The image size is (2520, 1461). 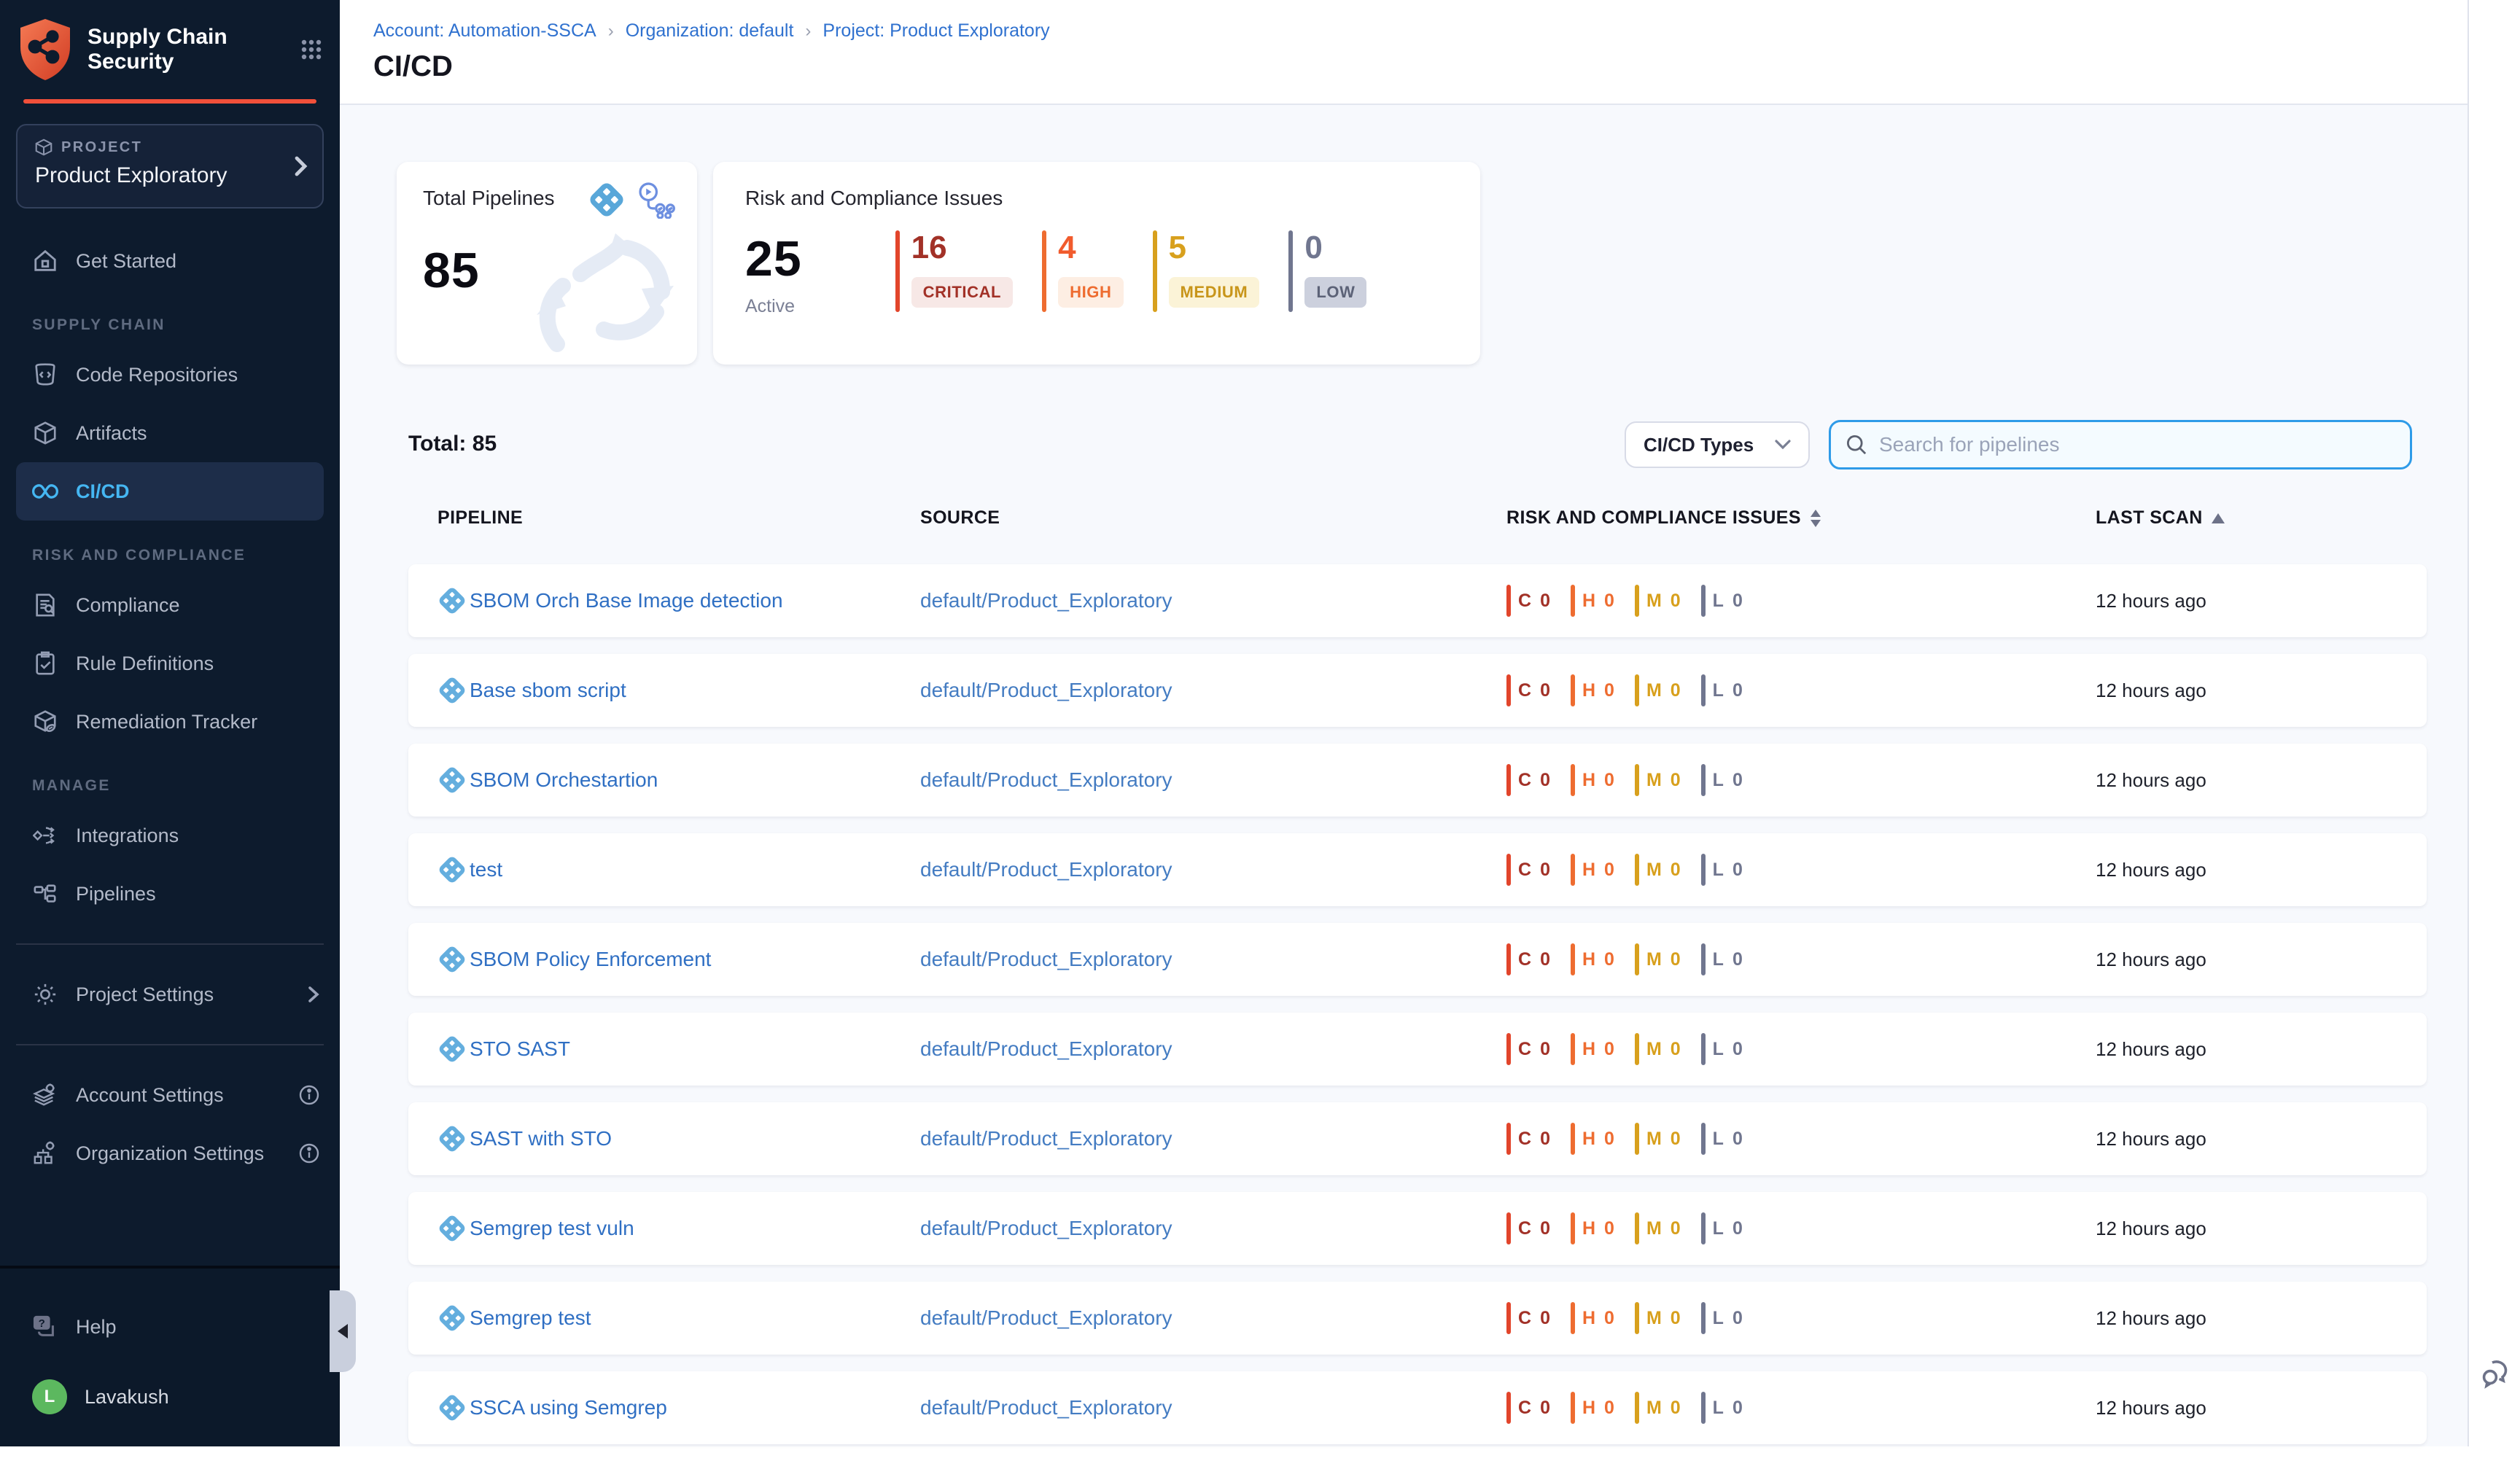 I want to click on sidebar-item-compliance: Compliance, so click(x=170, y=605).